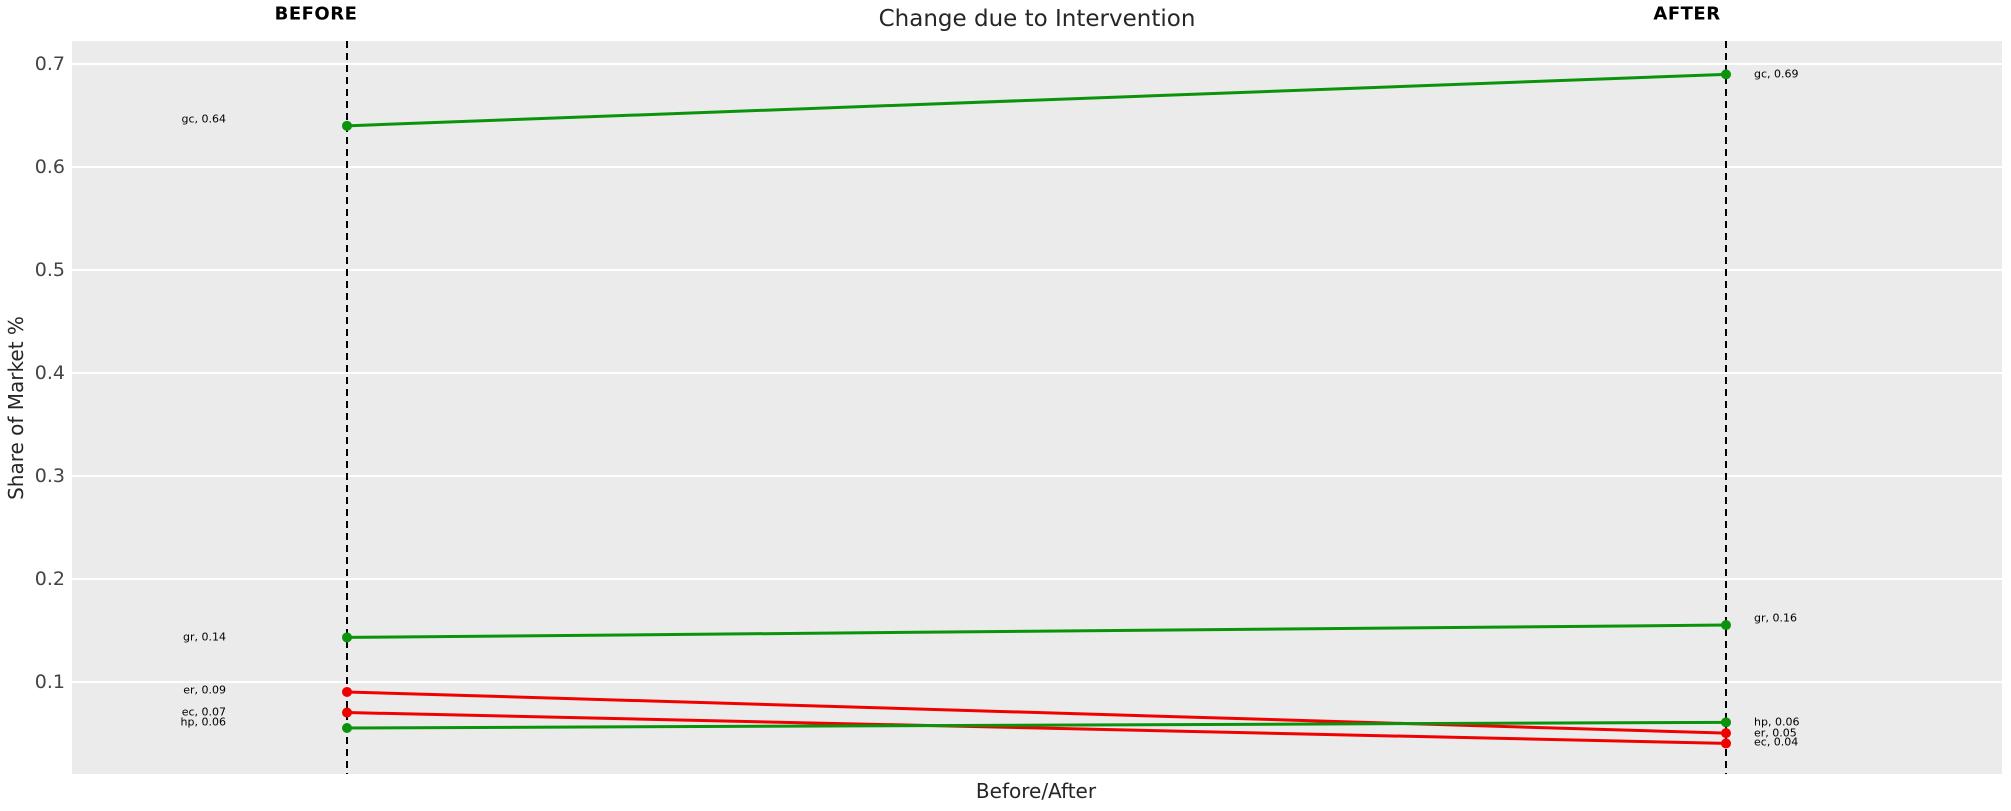 This screenshot has height=811, width=2011. I want to click on y-tick-label: 0.5, so click(49, 269).